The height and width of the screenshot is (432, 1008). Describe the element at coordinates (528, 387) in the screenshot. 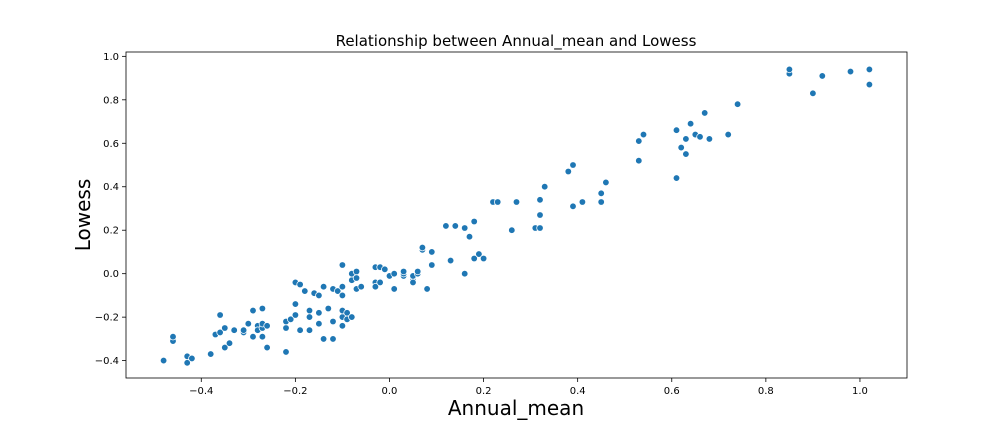

I see `x-axis: −0.4 −0.2 0.0 0.2 0.4 0.6 0.8 1.0` at that location.